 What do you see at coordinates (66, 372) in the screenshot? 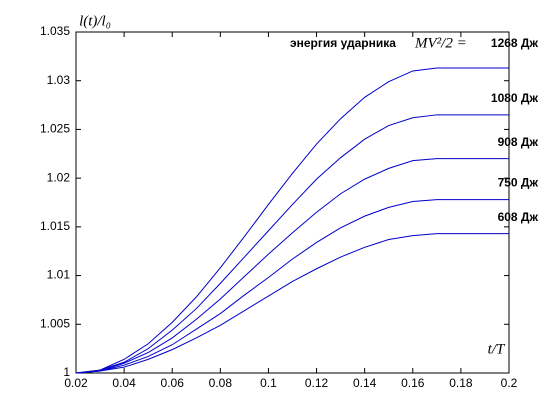
I see `y-tick-label: 1` at bounding box center [66, 372].